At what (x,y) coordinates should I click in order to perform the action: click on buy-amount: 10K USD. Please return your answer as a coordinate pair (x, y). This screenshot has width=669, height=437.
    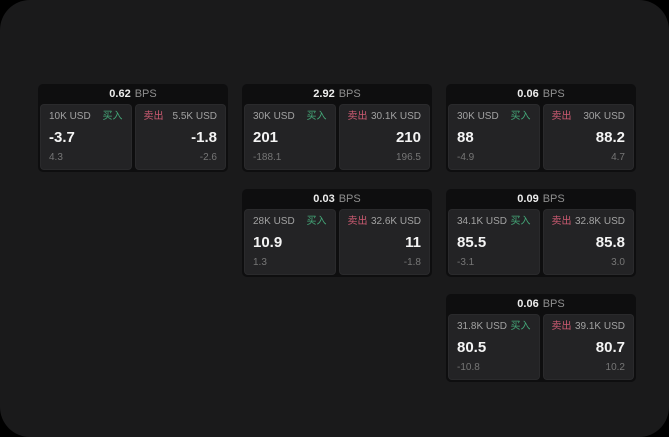
    Looking at the image, I should click on (70, 116).